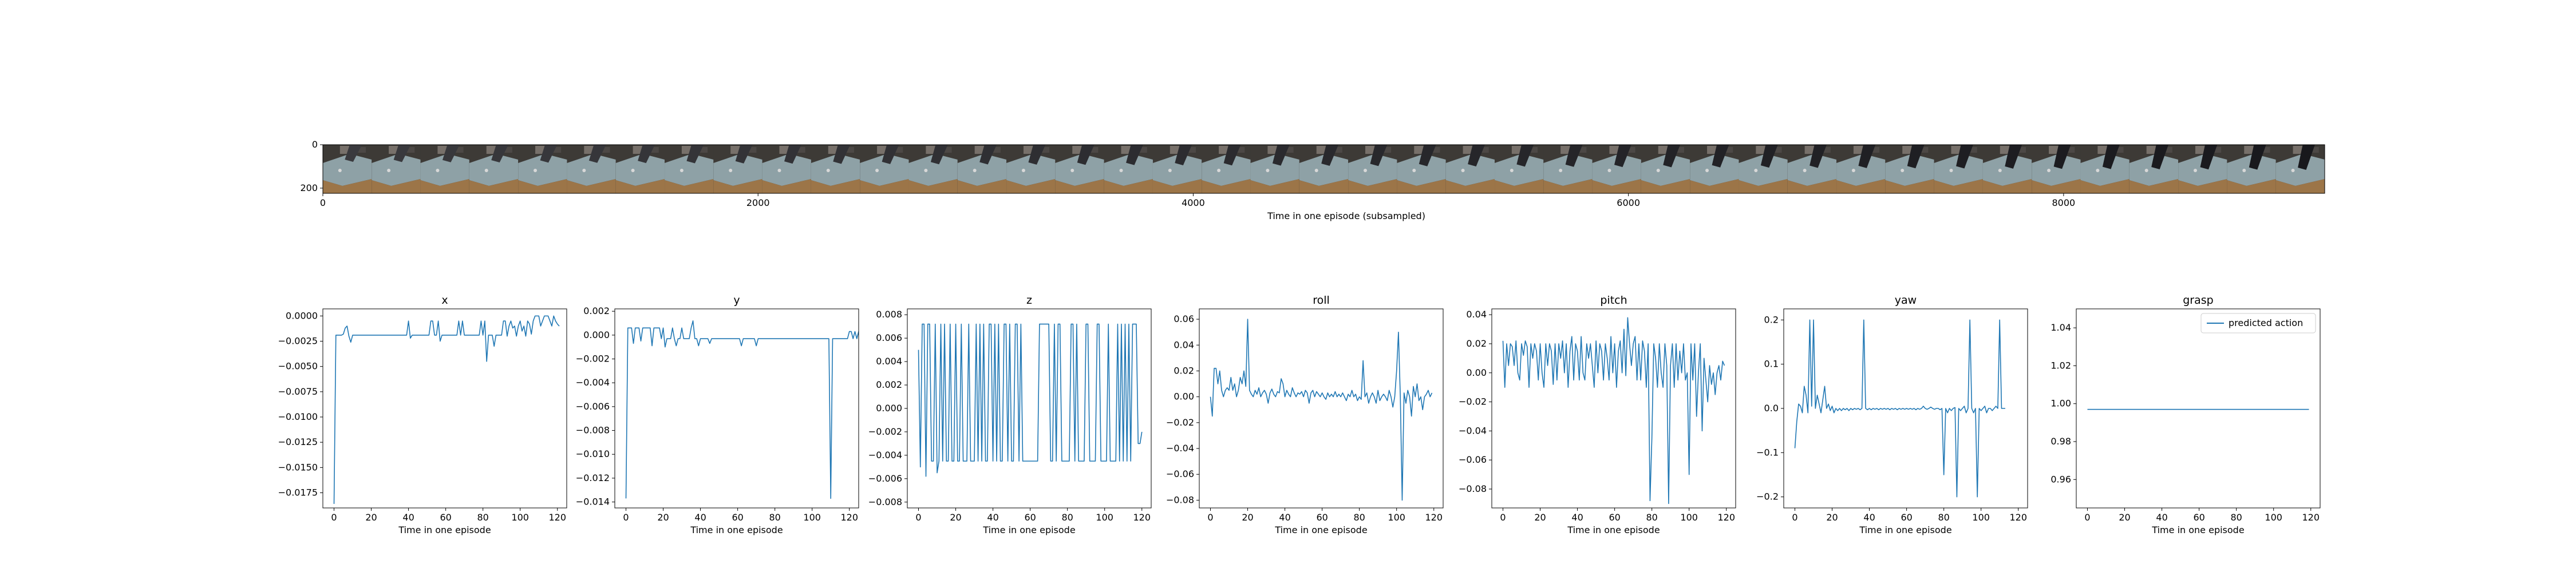  What do you see at coordinates (2266, 322) in the screenshot?
I see `legend-label: predicted action` at bounding box center [2266, 322].